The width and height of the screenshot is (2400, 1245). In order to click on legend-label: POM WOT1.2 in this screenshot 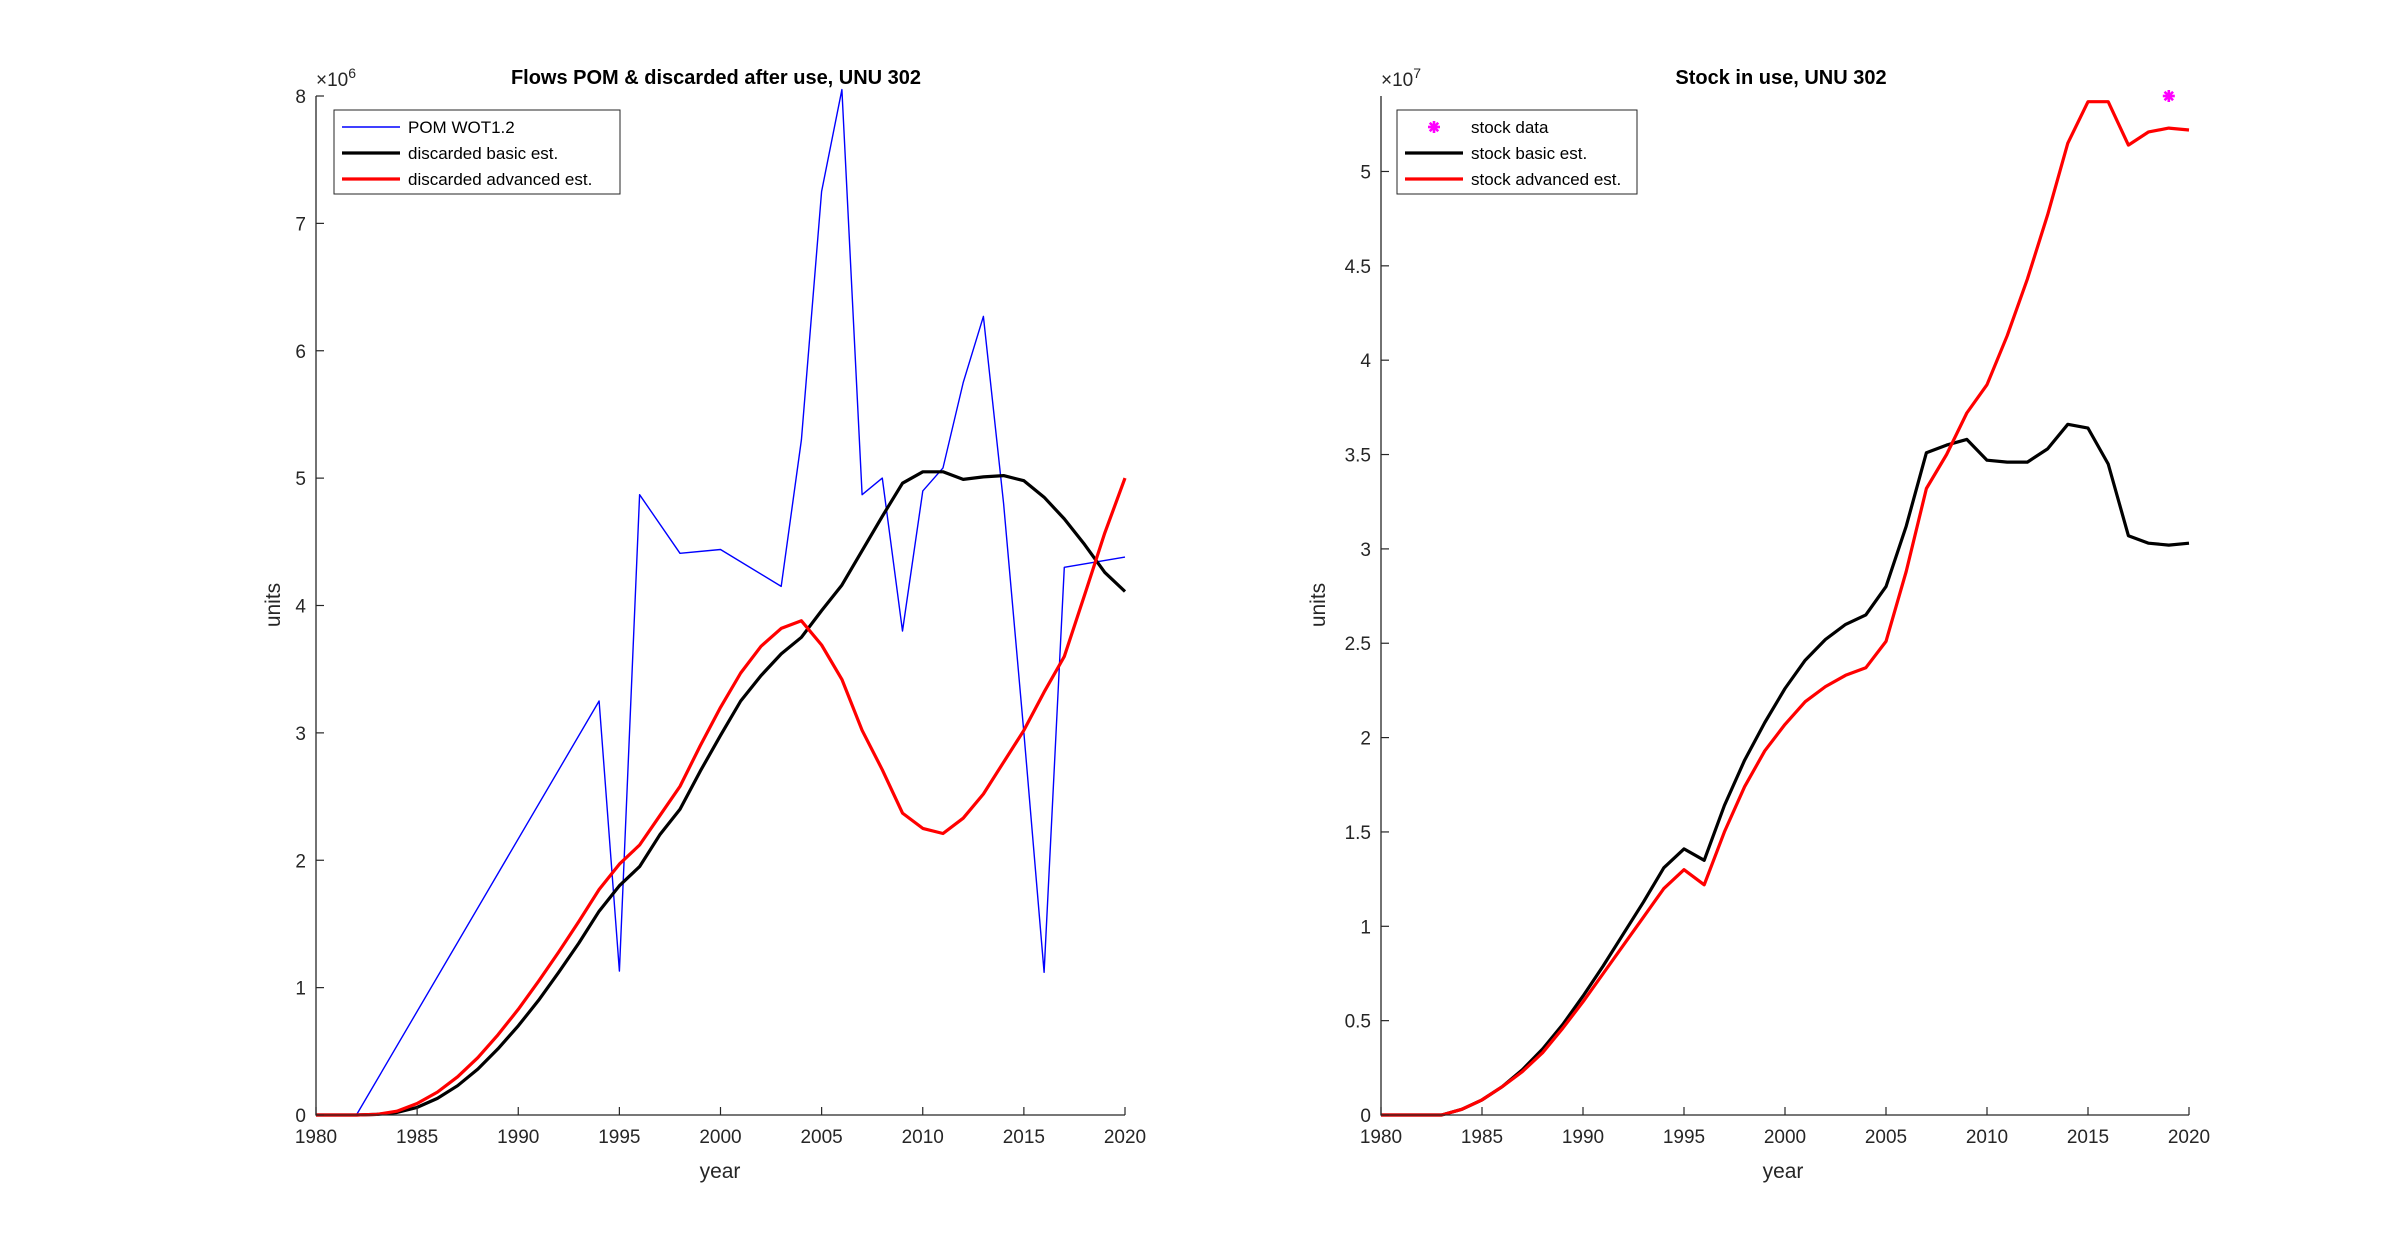, I will do `click(461, 127)`.